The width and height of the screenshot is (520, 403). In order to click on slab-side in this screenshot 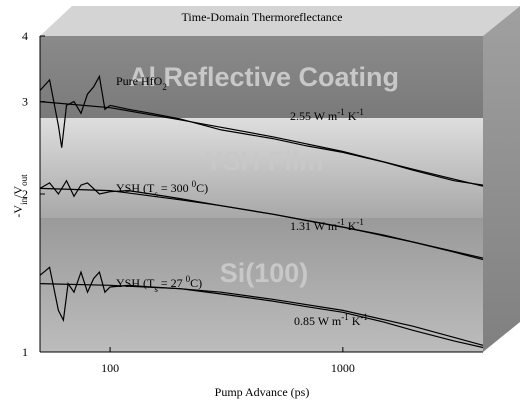, I will do `click(501, 179)`.